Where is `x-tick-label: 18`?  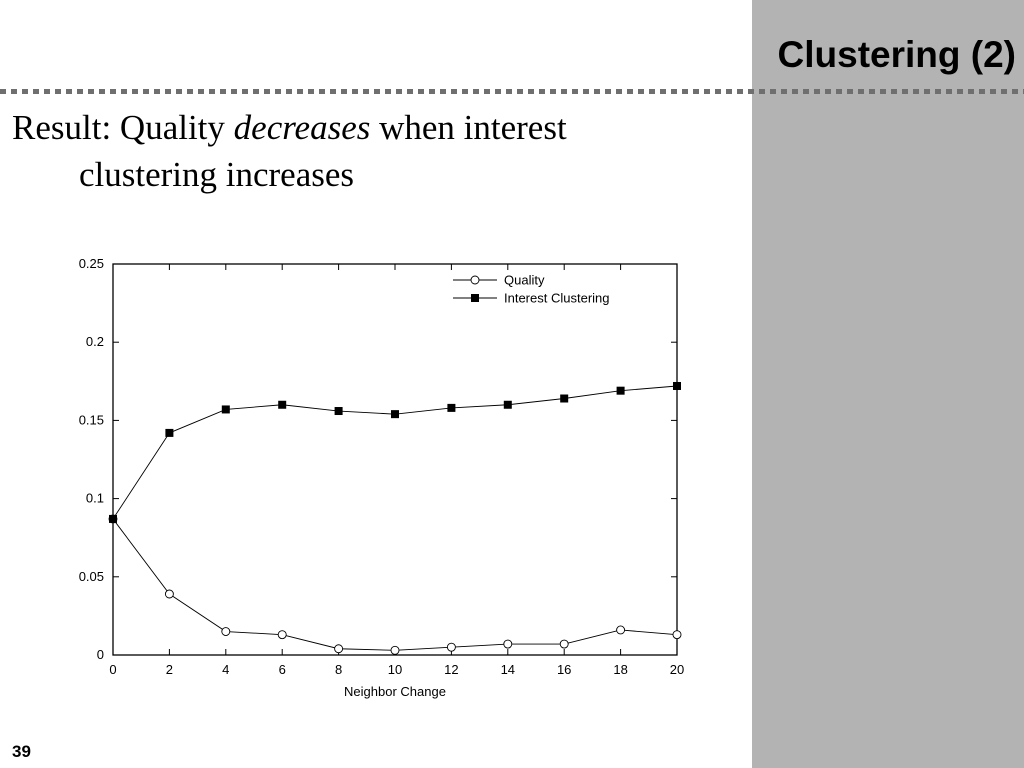
x-tick-label: 18 is located at coordinates (620, 669).